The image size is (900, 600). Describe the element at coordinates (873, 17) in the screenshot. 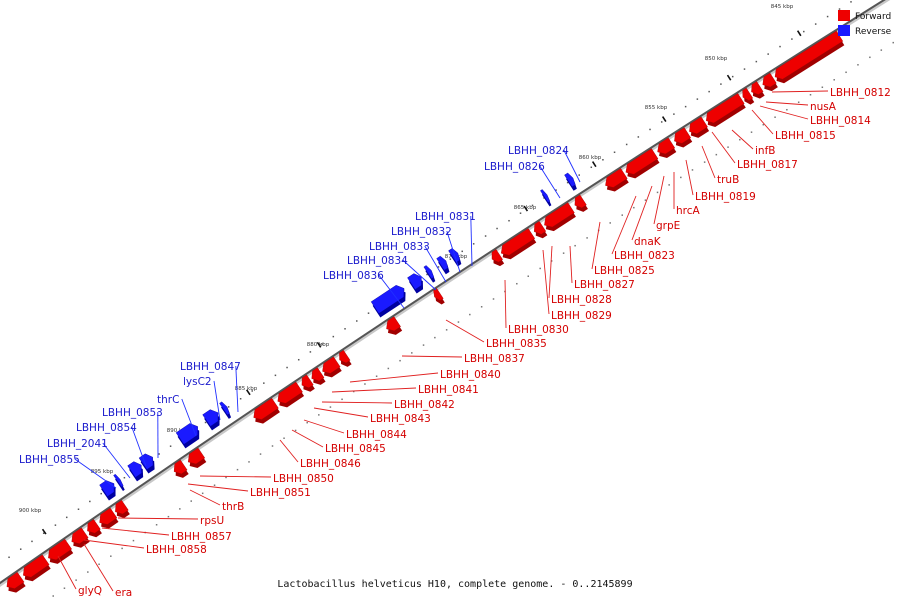

I see `legend-forward-label: Forward` at that location.